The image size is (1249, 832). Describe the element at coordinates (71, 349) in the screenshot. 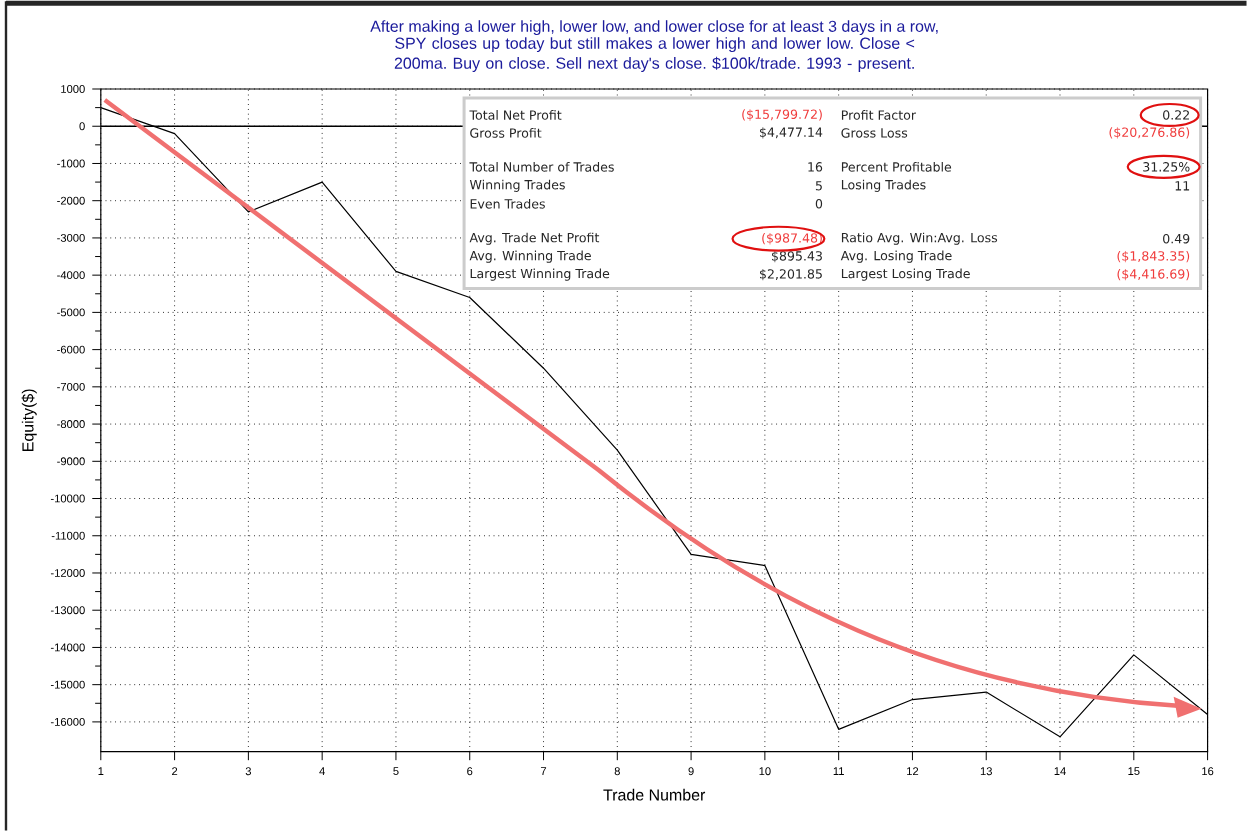

I see `y-tick-label: -6000` at that location.